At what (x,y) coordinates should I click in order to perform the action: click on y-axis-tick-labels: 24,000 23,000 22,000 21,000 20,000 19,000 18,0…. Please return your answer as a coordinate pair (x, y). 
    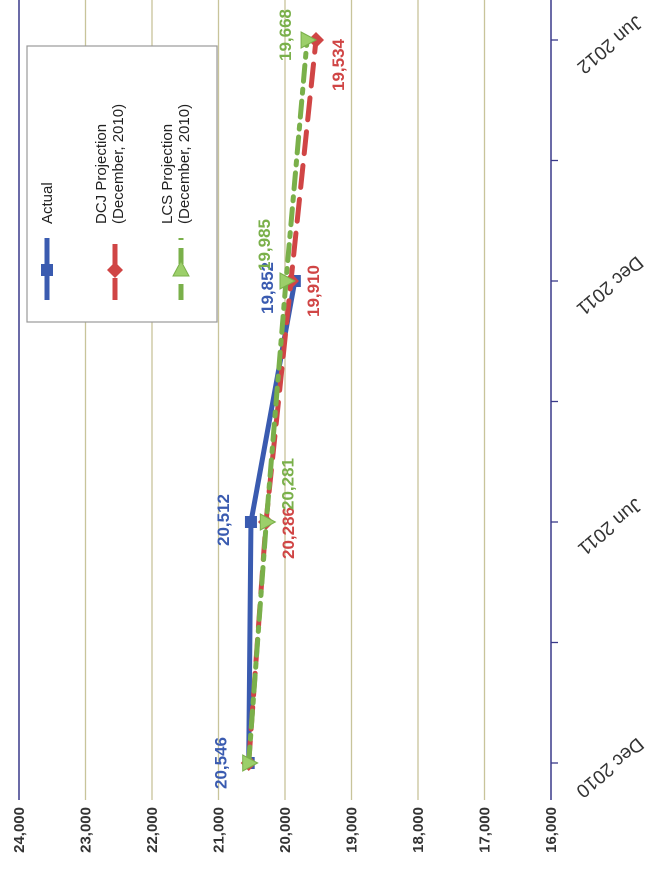
    Looking at the image, I should click on (285, 830).